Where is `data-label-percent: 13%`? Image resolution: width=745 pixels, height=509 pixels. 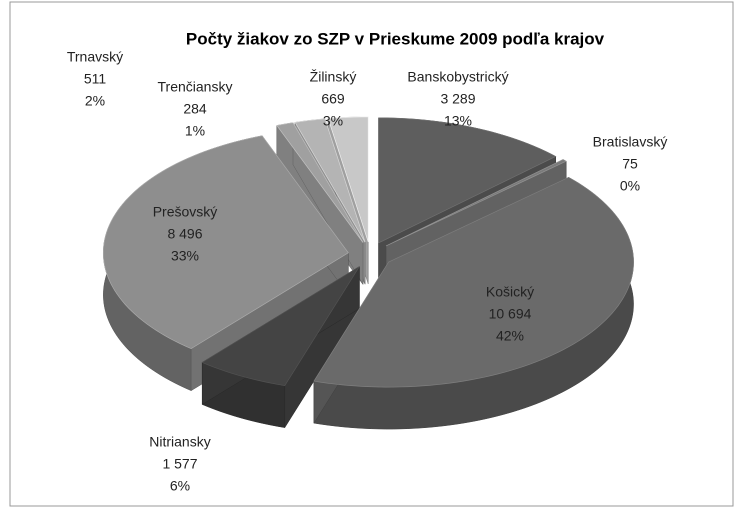 data-label-percent: 13% is located at coordinates (458, 121).